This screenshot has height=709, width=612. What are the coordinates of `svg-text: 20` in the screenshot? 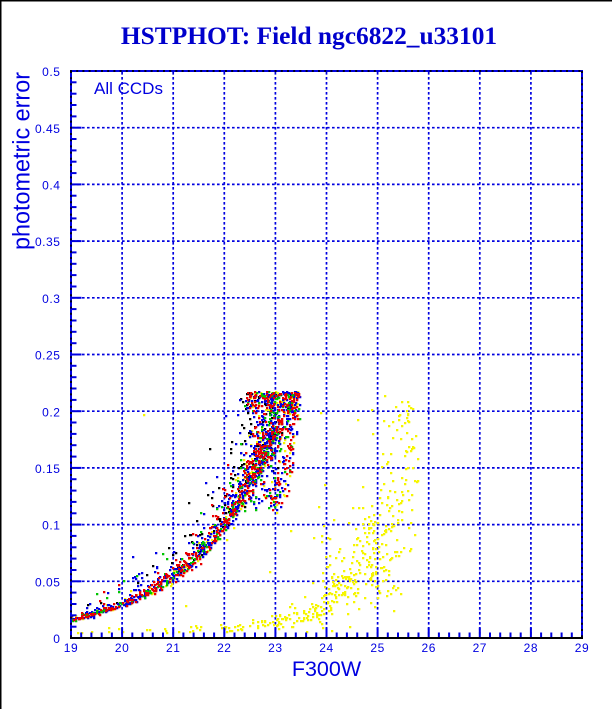 It's located at (122, 648).